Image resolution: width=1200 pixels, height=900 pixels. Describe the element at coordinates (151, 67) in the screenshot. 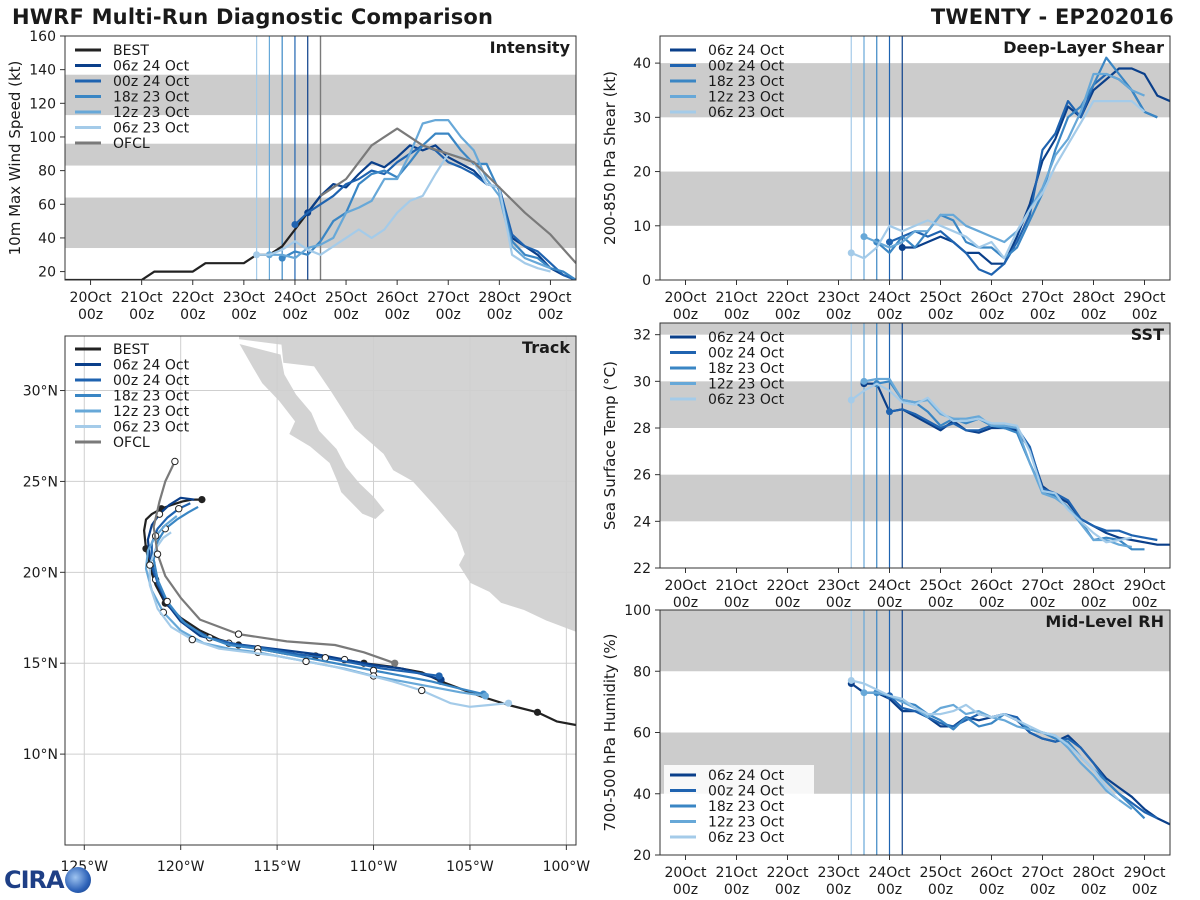

I see `intensity-legend-label: 06z 24 Oct` at that location.